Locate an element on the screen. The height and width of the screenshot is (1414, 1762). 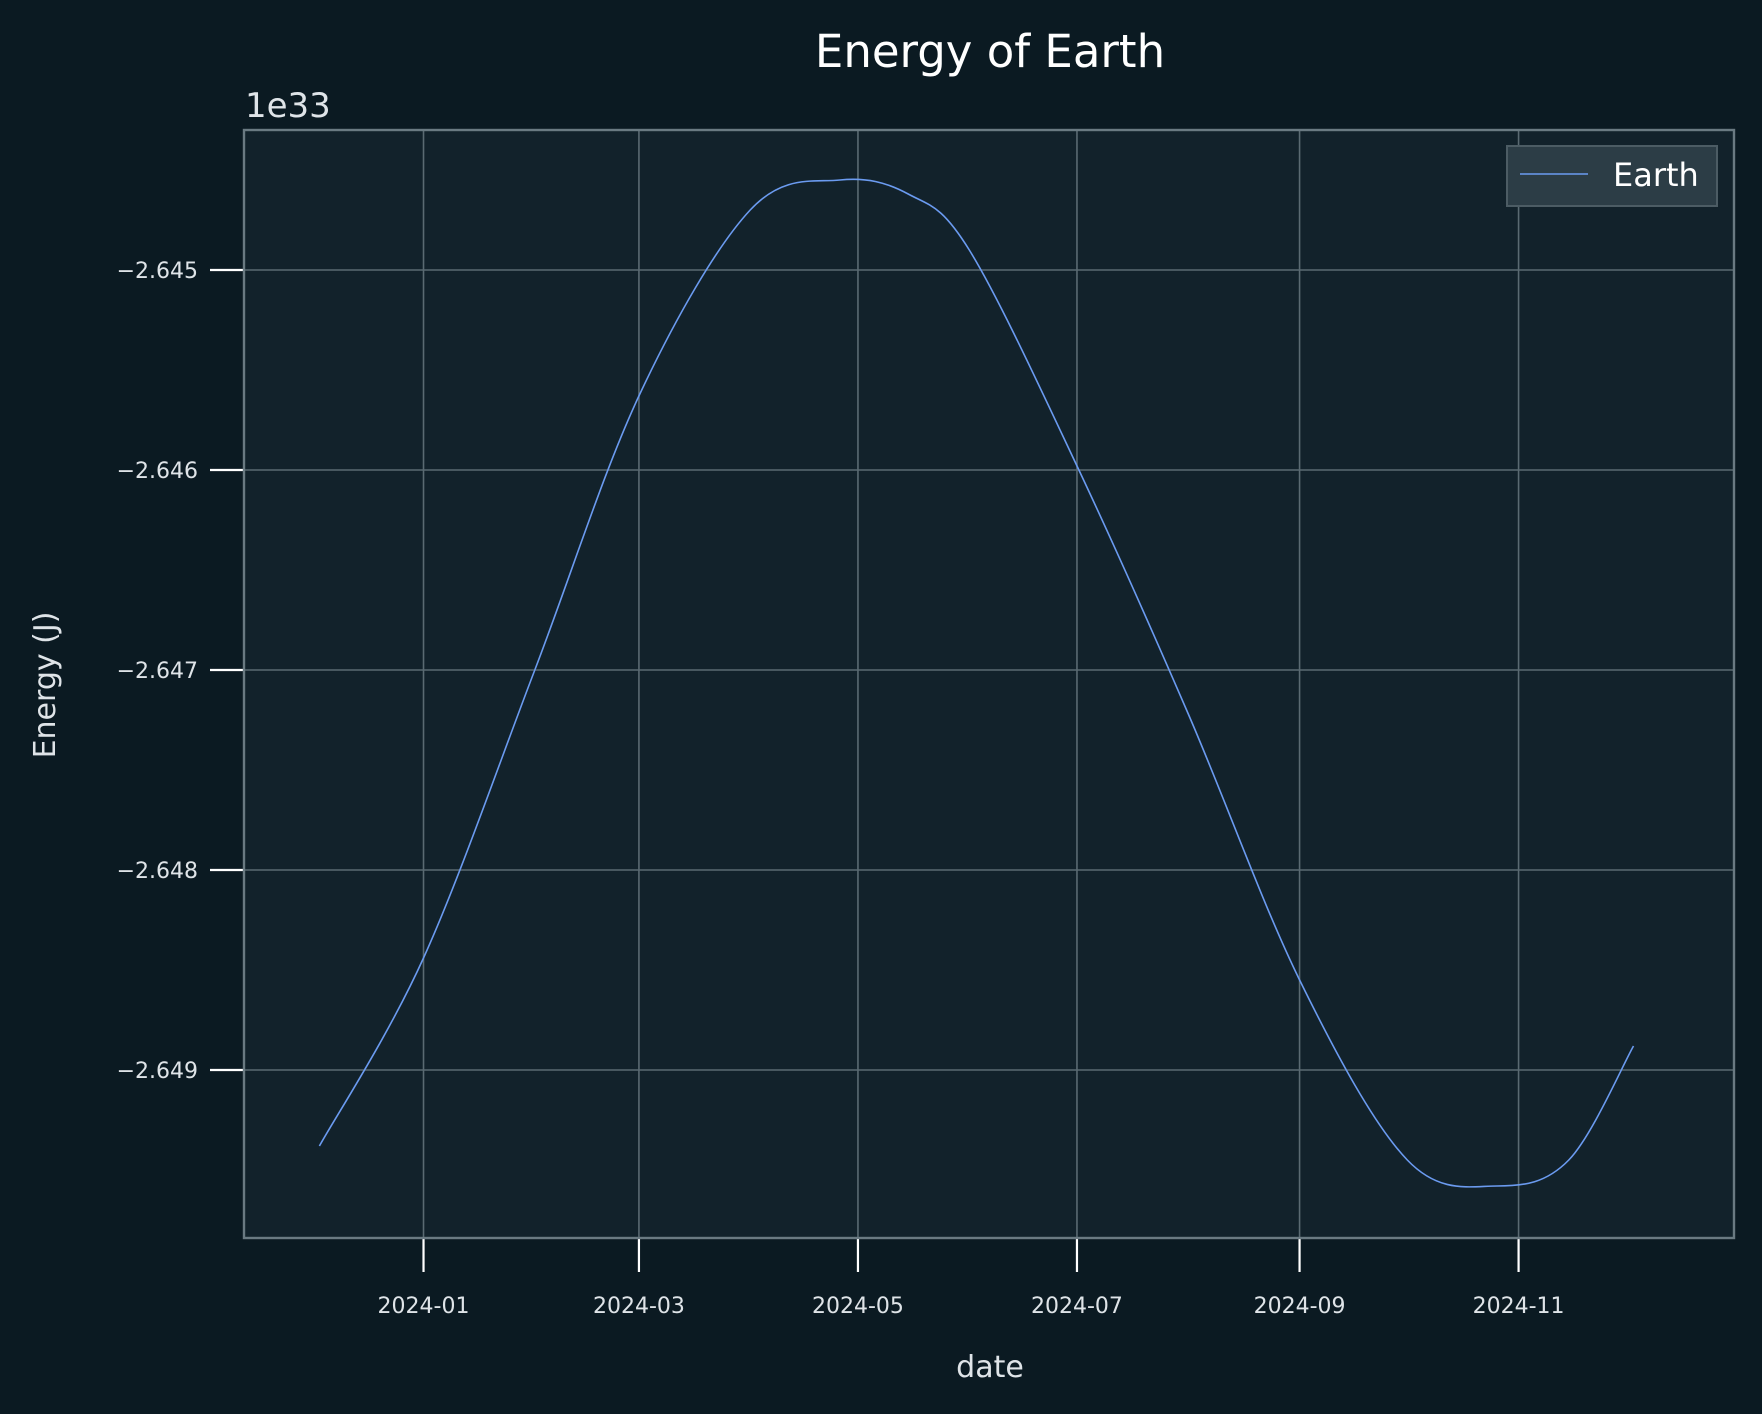
x-tick-label: 2024-03 is located at coordinates (639, 1306).